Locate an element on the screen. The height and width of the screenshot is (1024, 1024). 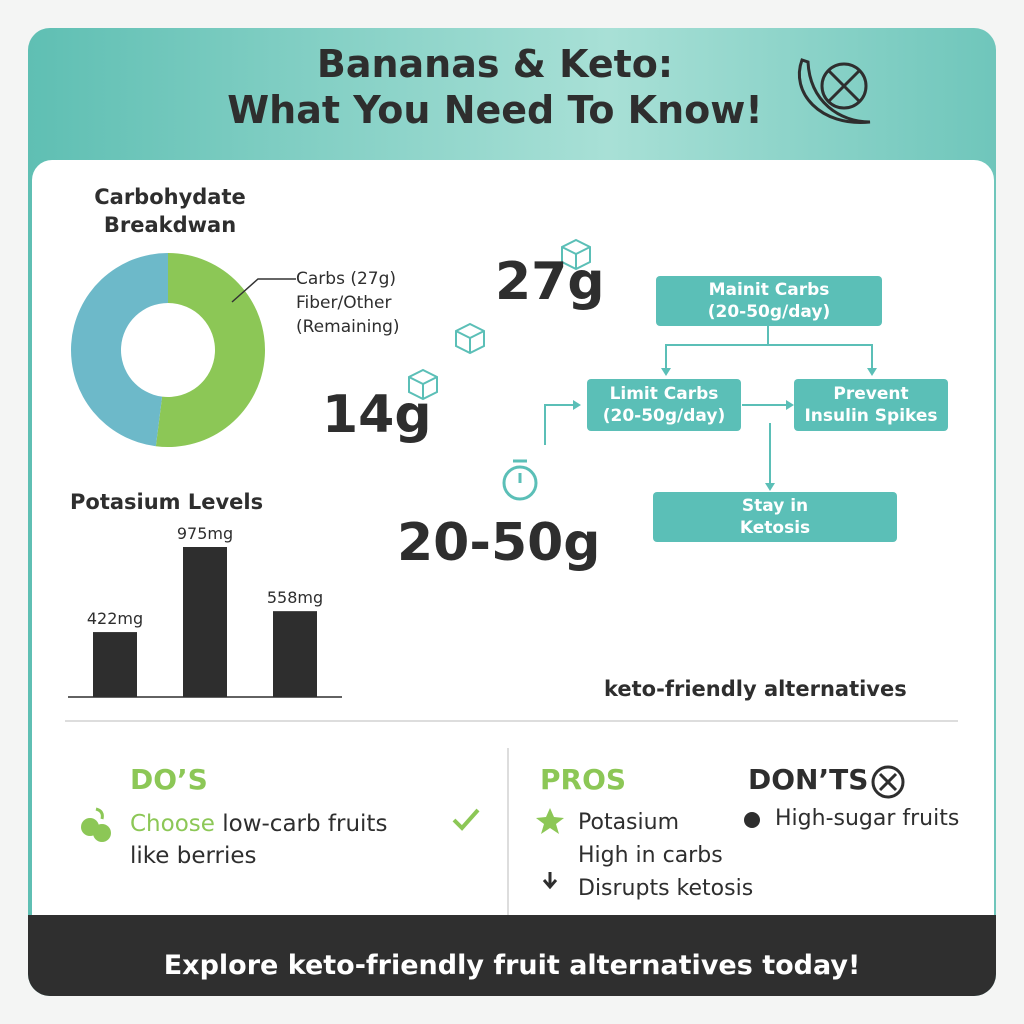
donut-legend: Carbs (27g) Fiber/Other (Remaining) is located at coordinates (348, 303).